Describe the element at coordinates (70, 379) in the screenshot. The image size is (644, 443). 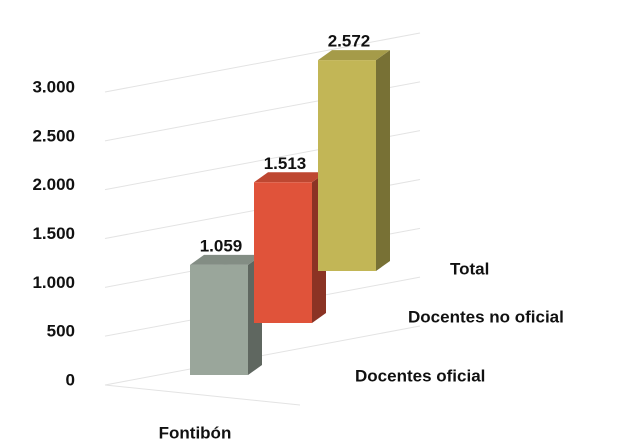
I see `y-tick-label: 0` at that location.